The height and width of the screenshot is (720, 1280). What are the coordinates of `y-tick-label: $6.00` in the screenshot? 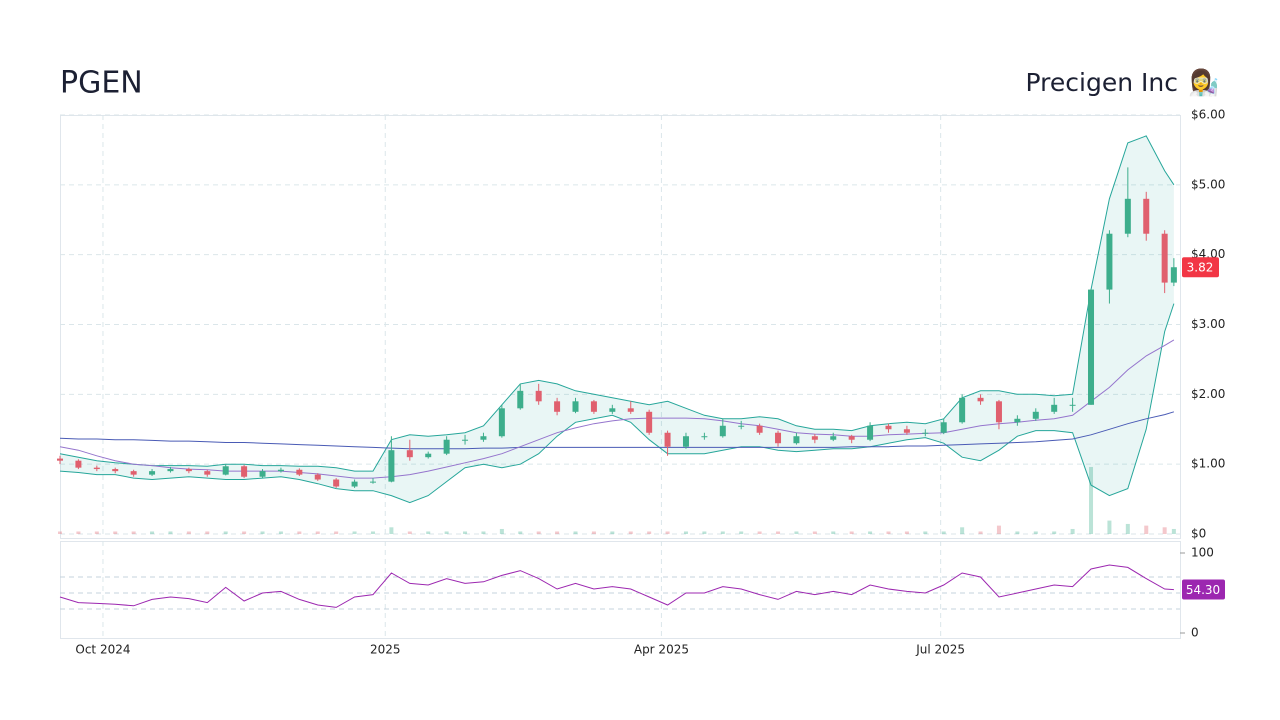 It's located at (1208, 115).